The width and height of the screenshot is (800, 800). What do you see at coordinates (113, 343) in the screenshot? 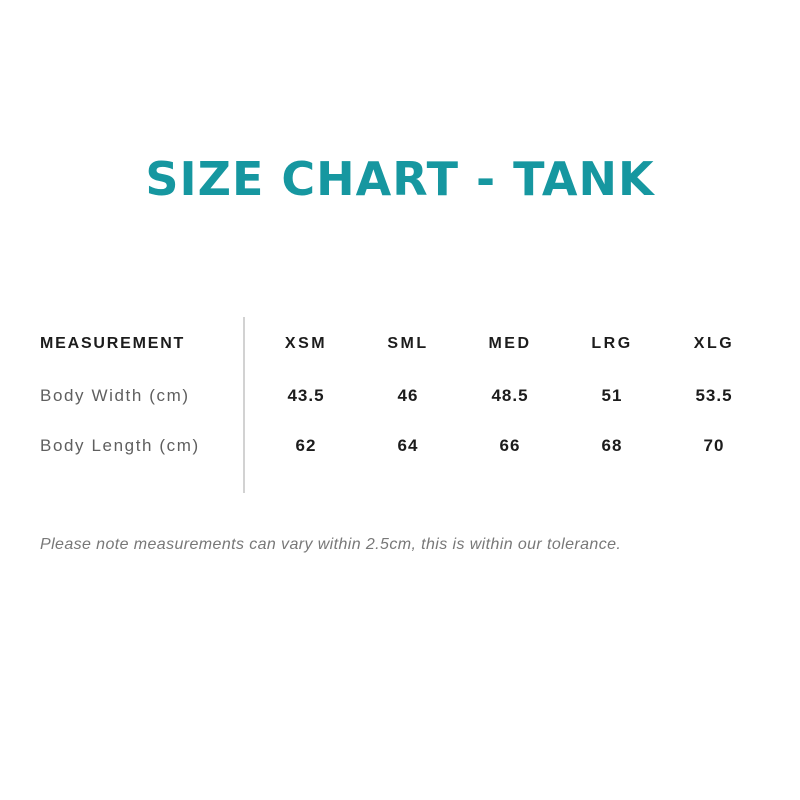
I see `column-header-measurement: MEASUREMENT` at bounding box center [113, 343].